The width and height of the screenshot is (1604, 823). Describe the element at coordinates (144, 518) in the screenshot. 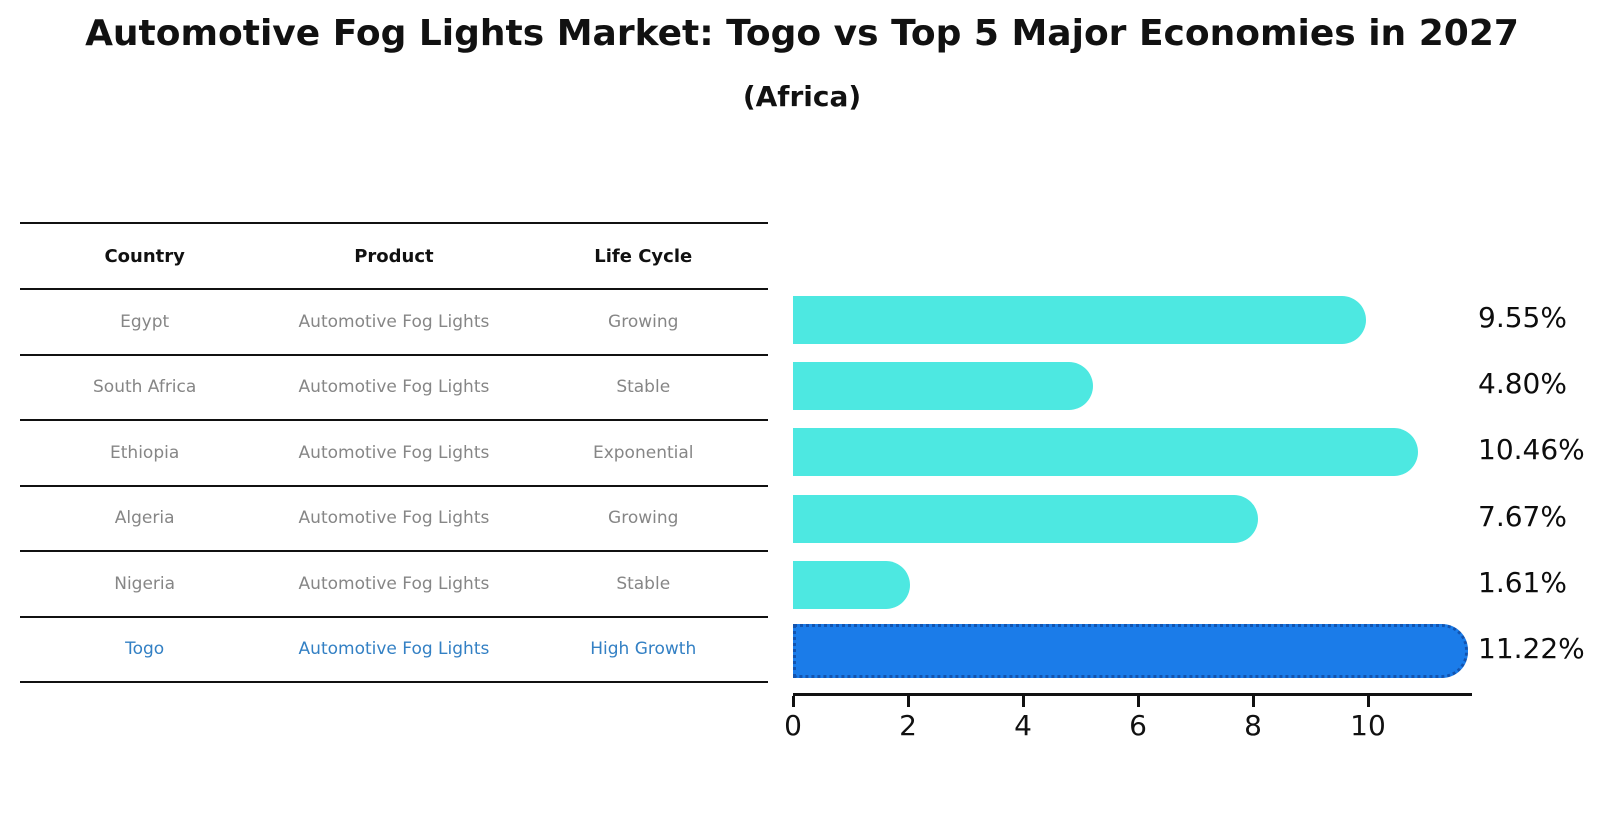

I see `country-cell: Algeria` at that location.